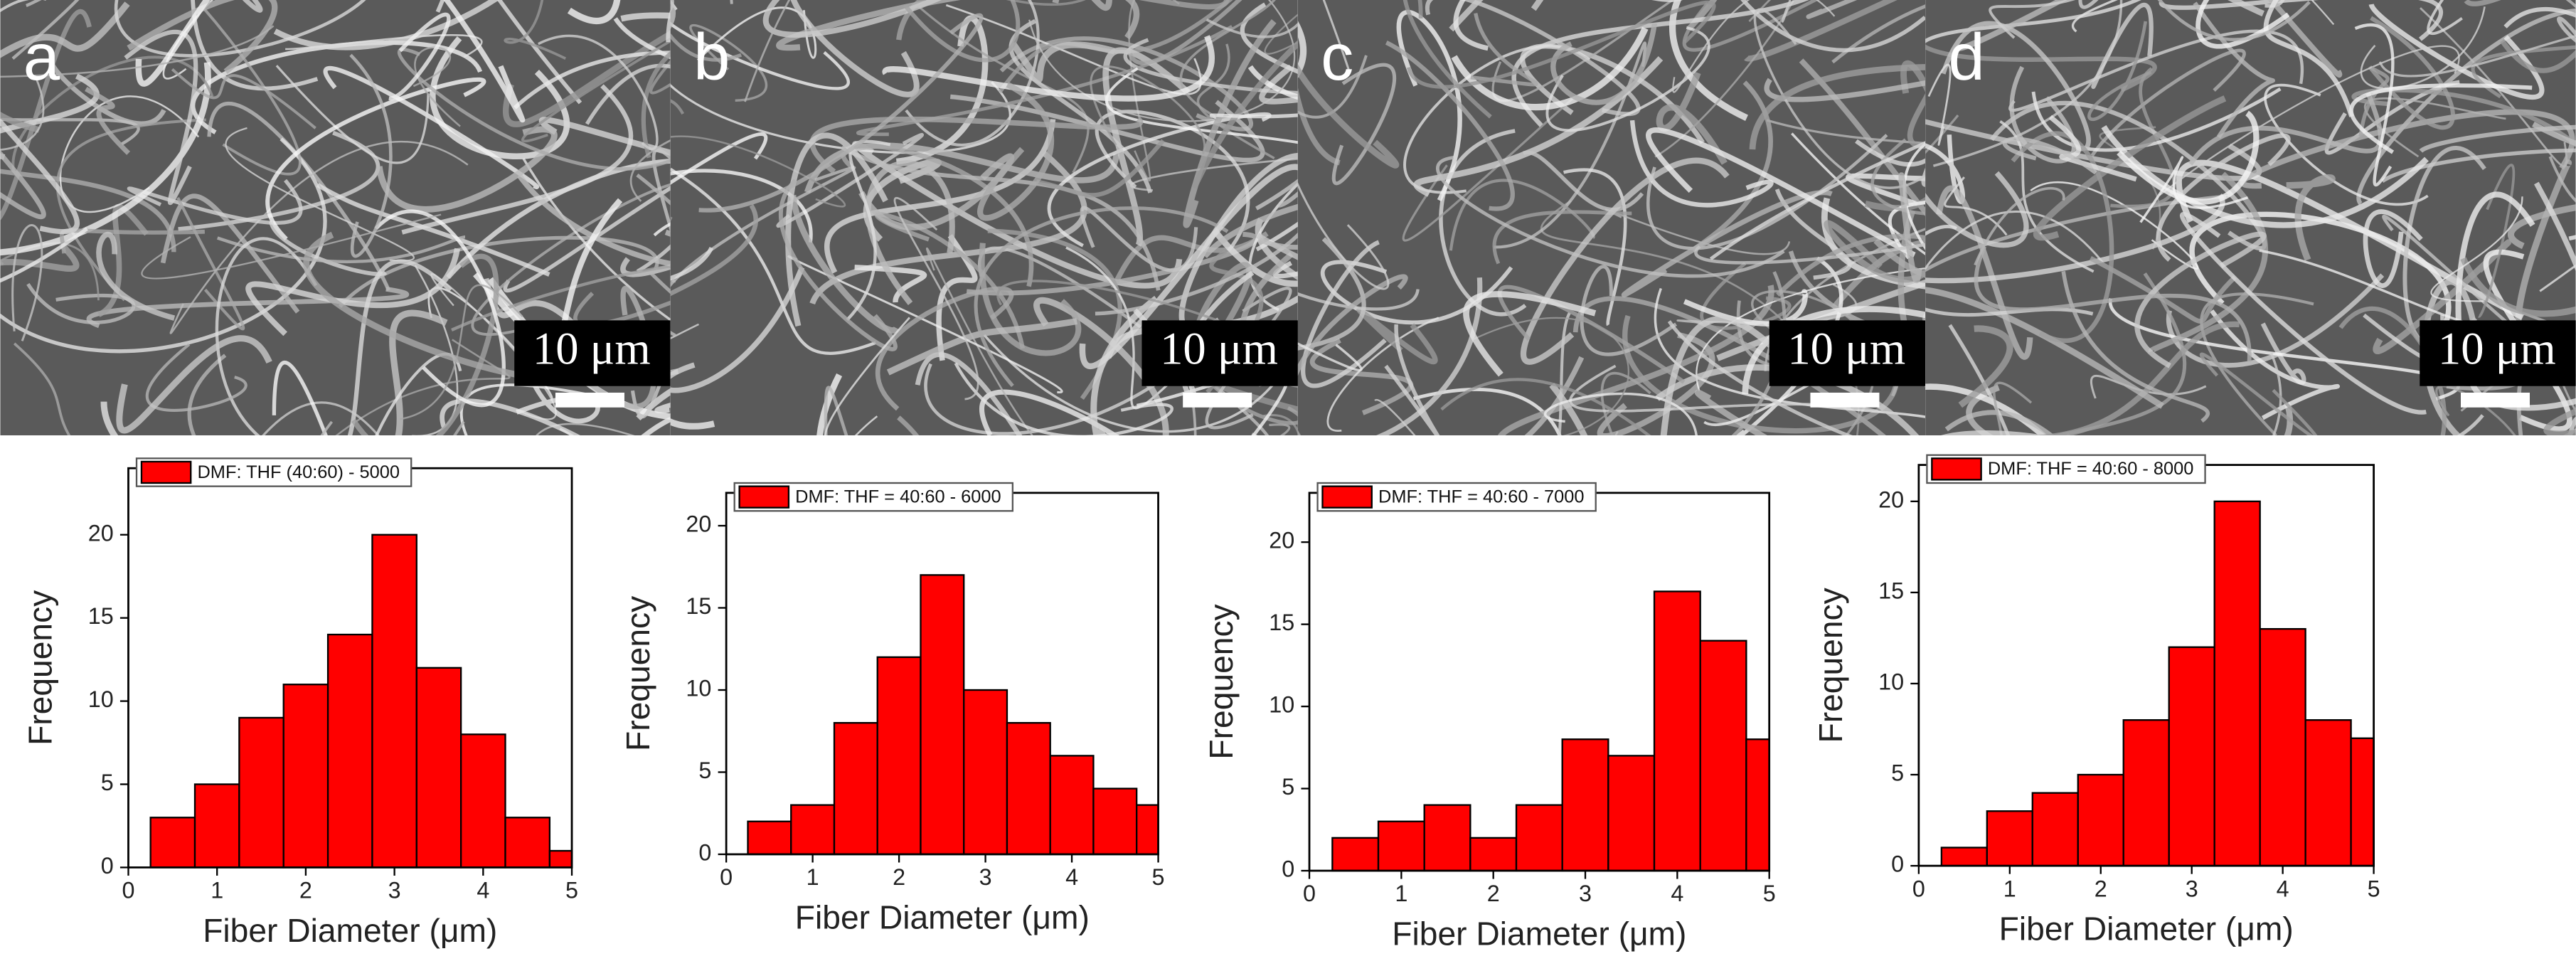  Describe the element at coordinates (107, 782) in the screenshot. I see `y-tick-label: 5` at that location.